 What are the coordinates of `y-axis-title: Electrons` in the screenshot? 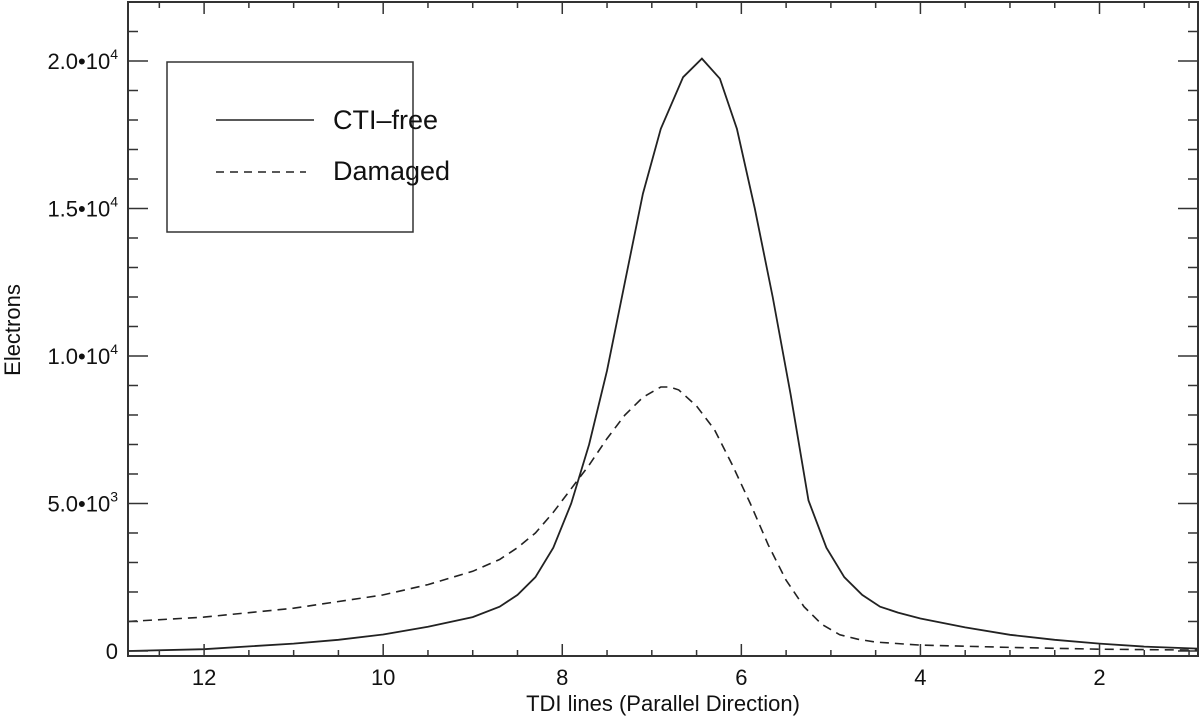 It's located at (12, 330).